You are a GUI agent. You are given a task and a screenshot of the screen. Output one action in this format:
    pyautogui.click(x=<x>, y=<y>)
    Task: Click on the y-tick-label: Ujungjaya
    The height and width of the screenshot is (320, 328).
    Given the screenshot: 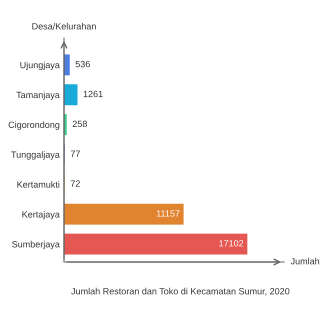 What is the action you would take?
    pyautogui.click(x=40, y=66)
    